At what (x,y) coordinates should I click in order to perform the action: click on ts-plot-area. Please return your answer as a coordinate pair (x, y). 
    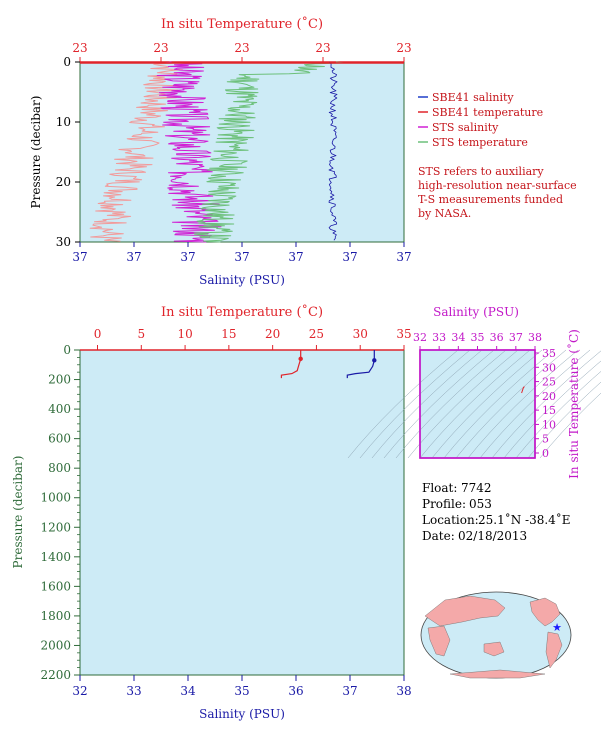
    Looking at the image, I should click on (477, 404).